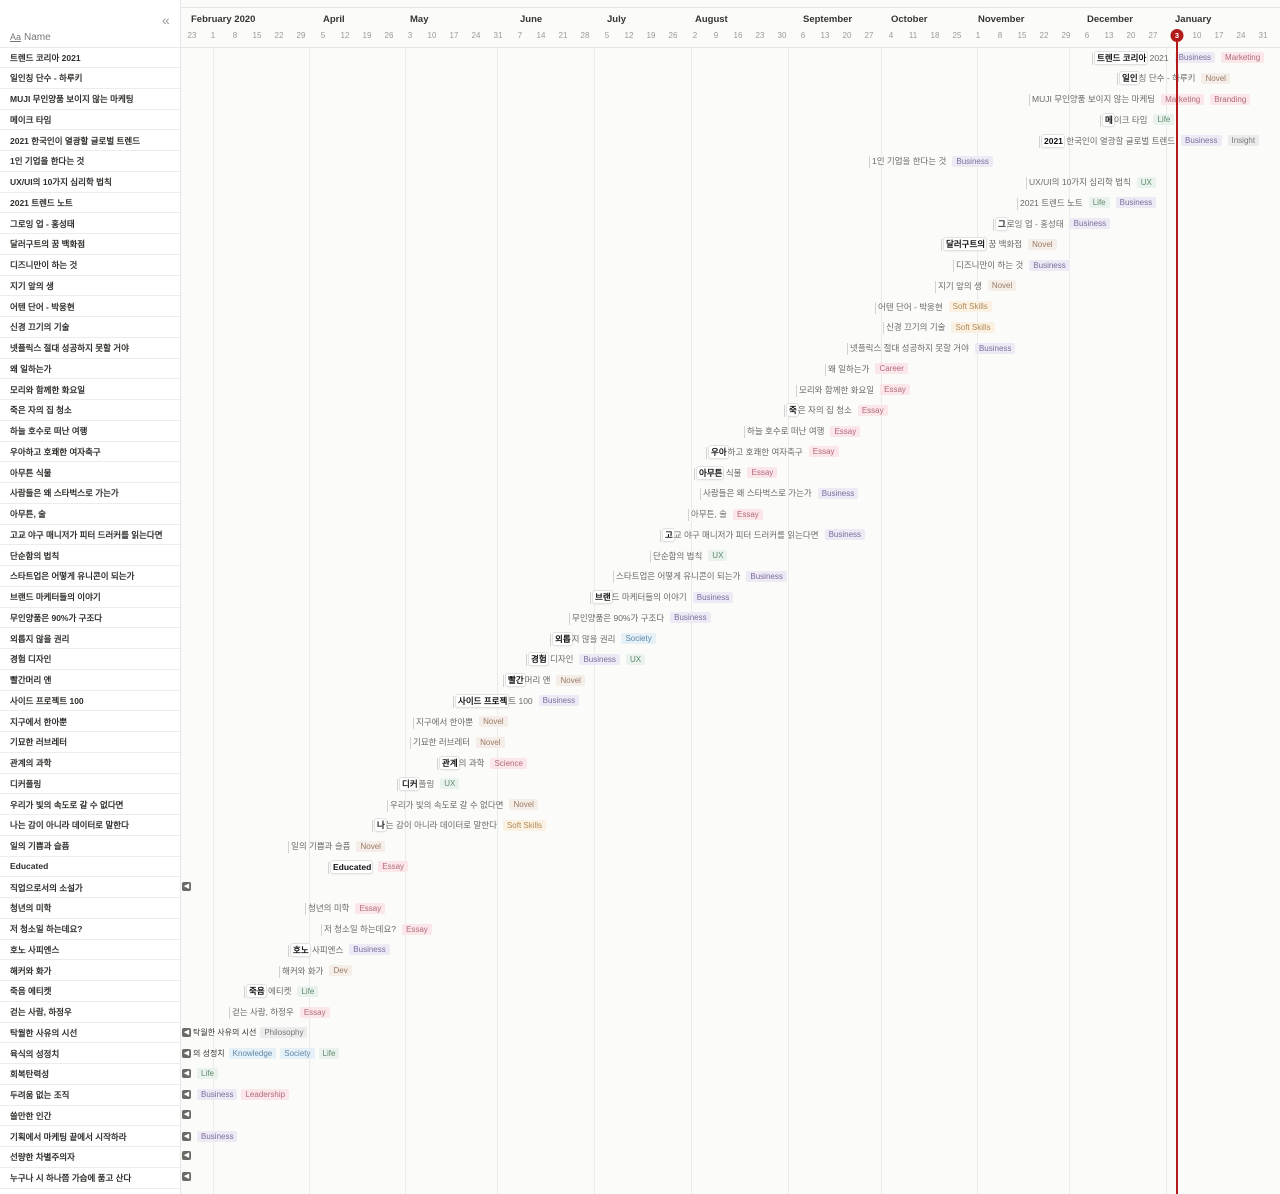  I want to click on timeline-bar: 단순함의 법칙 UX, so click(689, 556).